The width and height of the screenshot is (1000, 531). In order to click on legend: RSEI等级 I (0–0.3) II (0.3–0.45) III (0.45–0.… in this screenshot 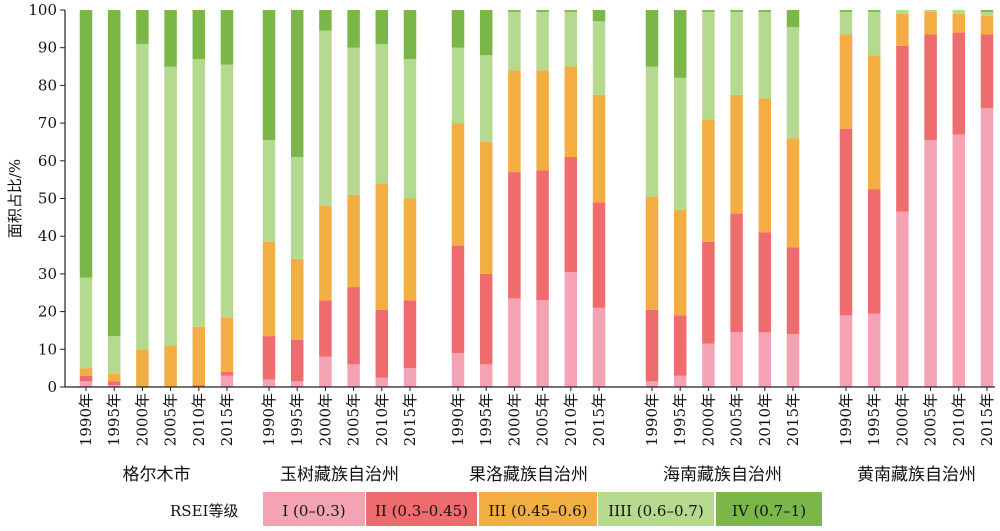, I will do `click(496, 509)`.